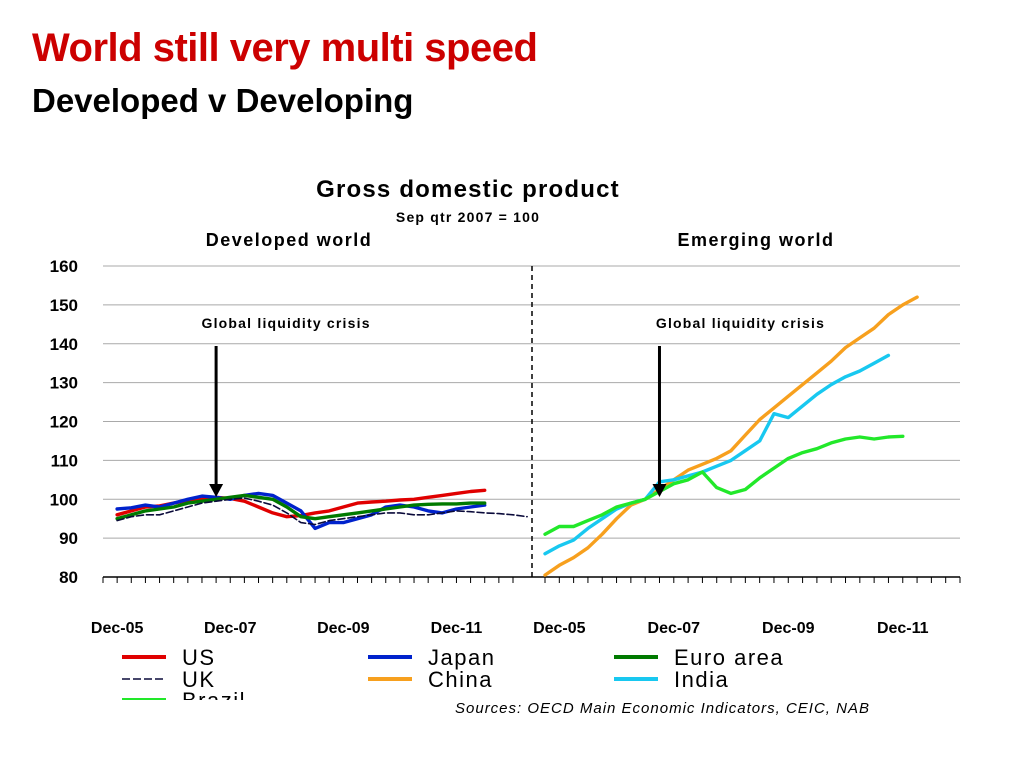  I want to click on chart-subtitle: Sep qtr 2007 = 100, so click(468, 217).